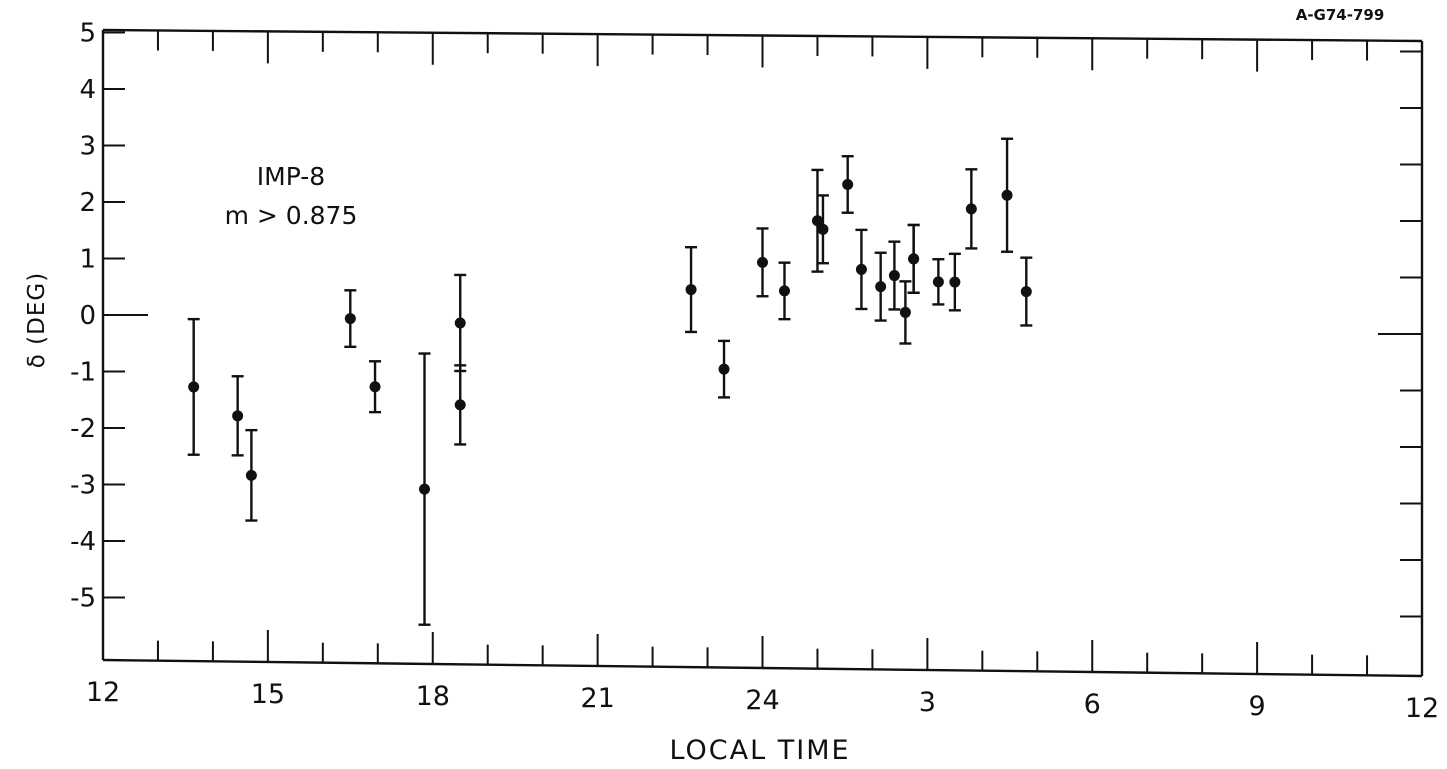 The height and width of the screenshot is (769, 1447). I want to click on y-tick-label: -3, so click(83, 486).